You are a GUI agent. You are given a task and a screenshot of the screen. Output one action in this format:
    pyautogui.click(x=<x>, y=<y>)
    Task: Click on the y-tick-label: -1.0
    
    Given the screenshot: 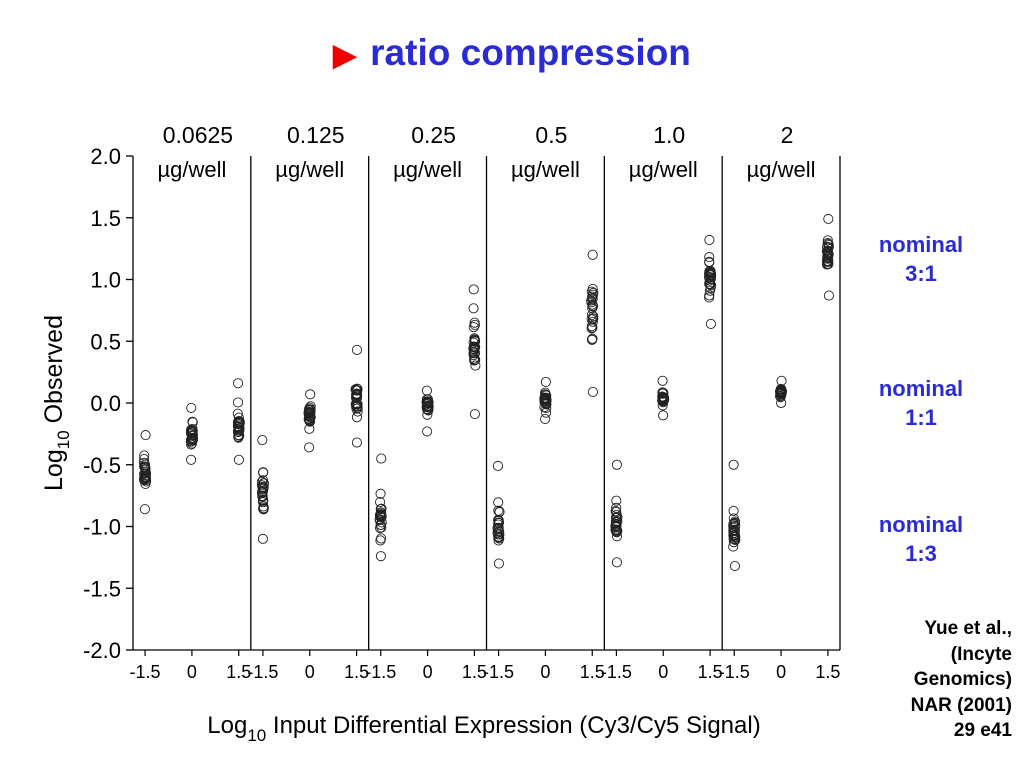 What is the action you would take?
    pyautogui.click(x=102, y=527)
    